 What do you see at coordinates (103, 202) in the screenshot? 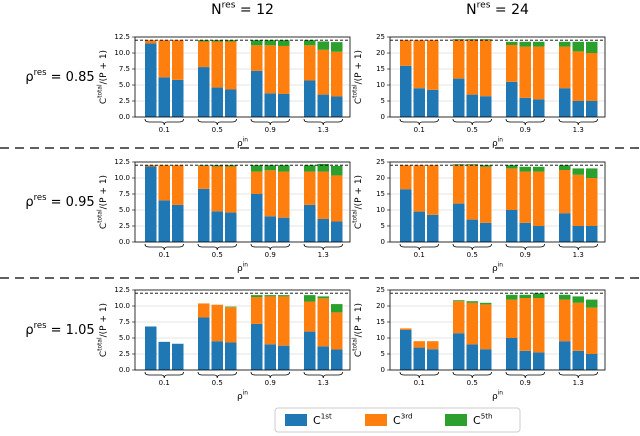
I see `y-axis-label: Ctotal/(P + 1)` at bounding box center [103, 202].